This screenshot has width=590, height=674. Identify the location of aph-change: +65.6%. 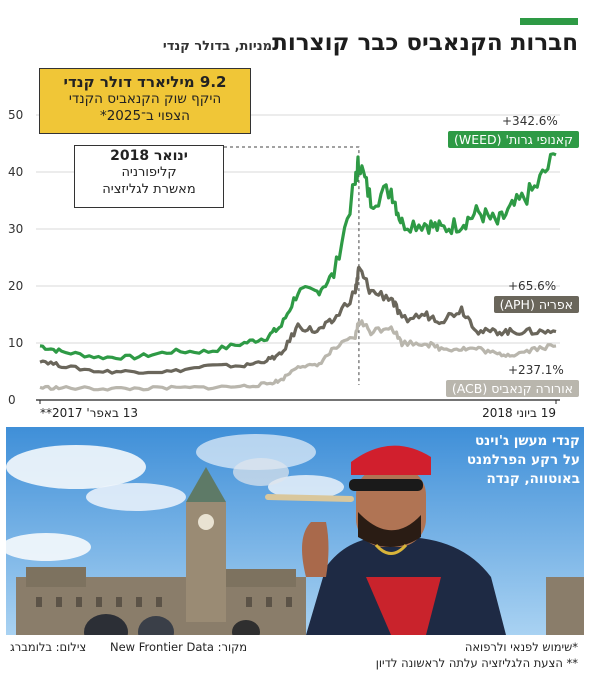
(532, 286).